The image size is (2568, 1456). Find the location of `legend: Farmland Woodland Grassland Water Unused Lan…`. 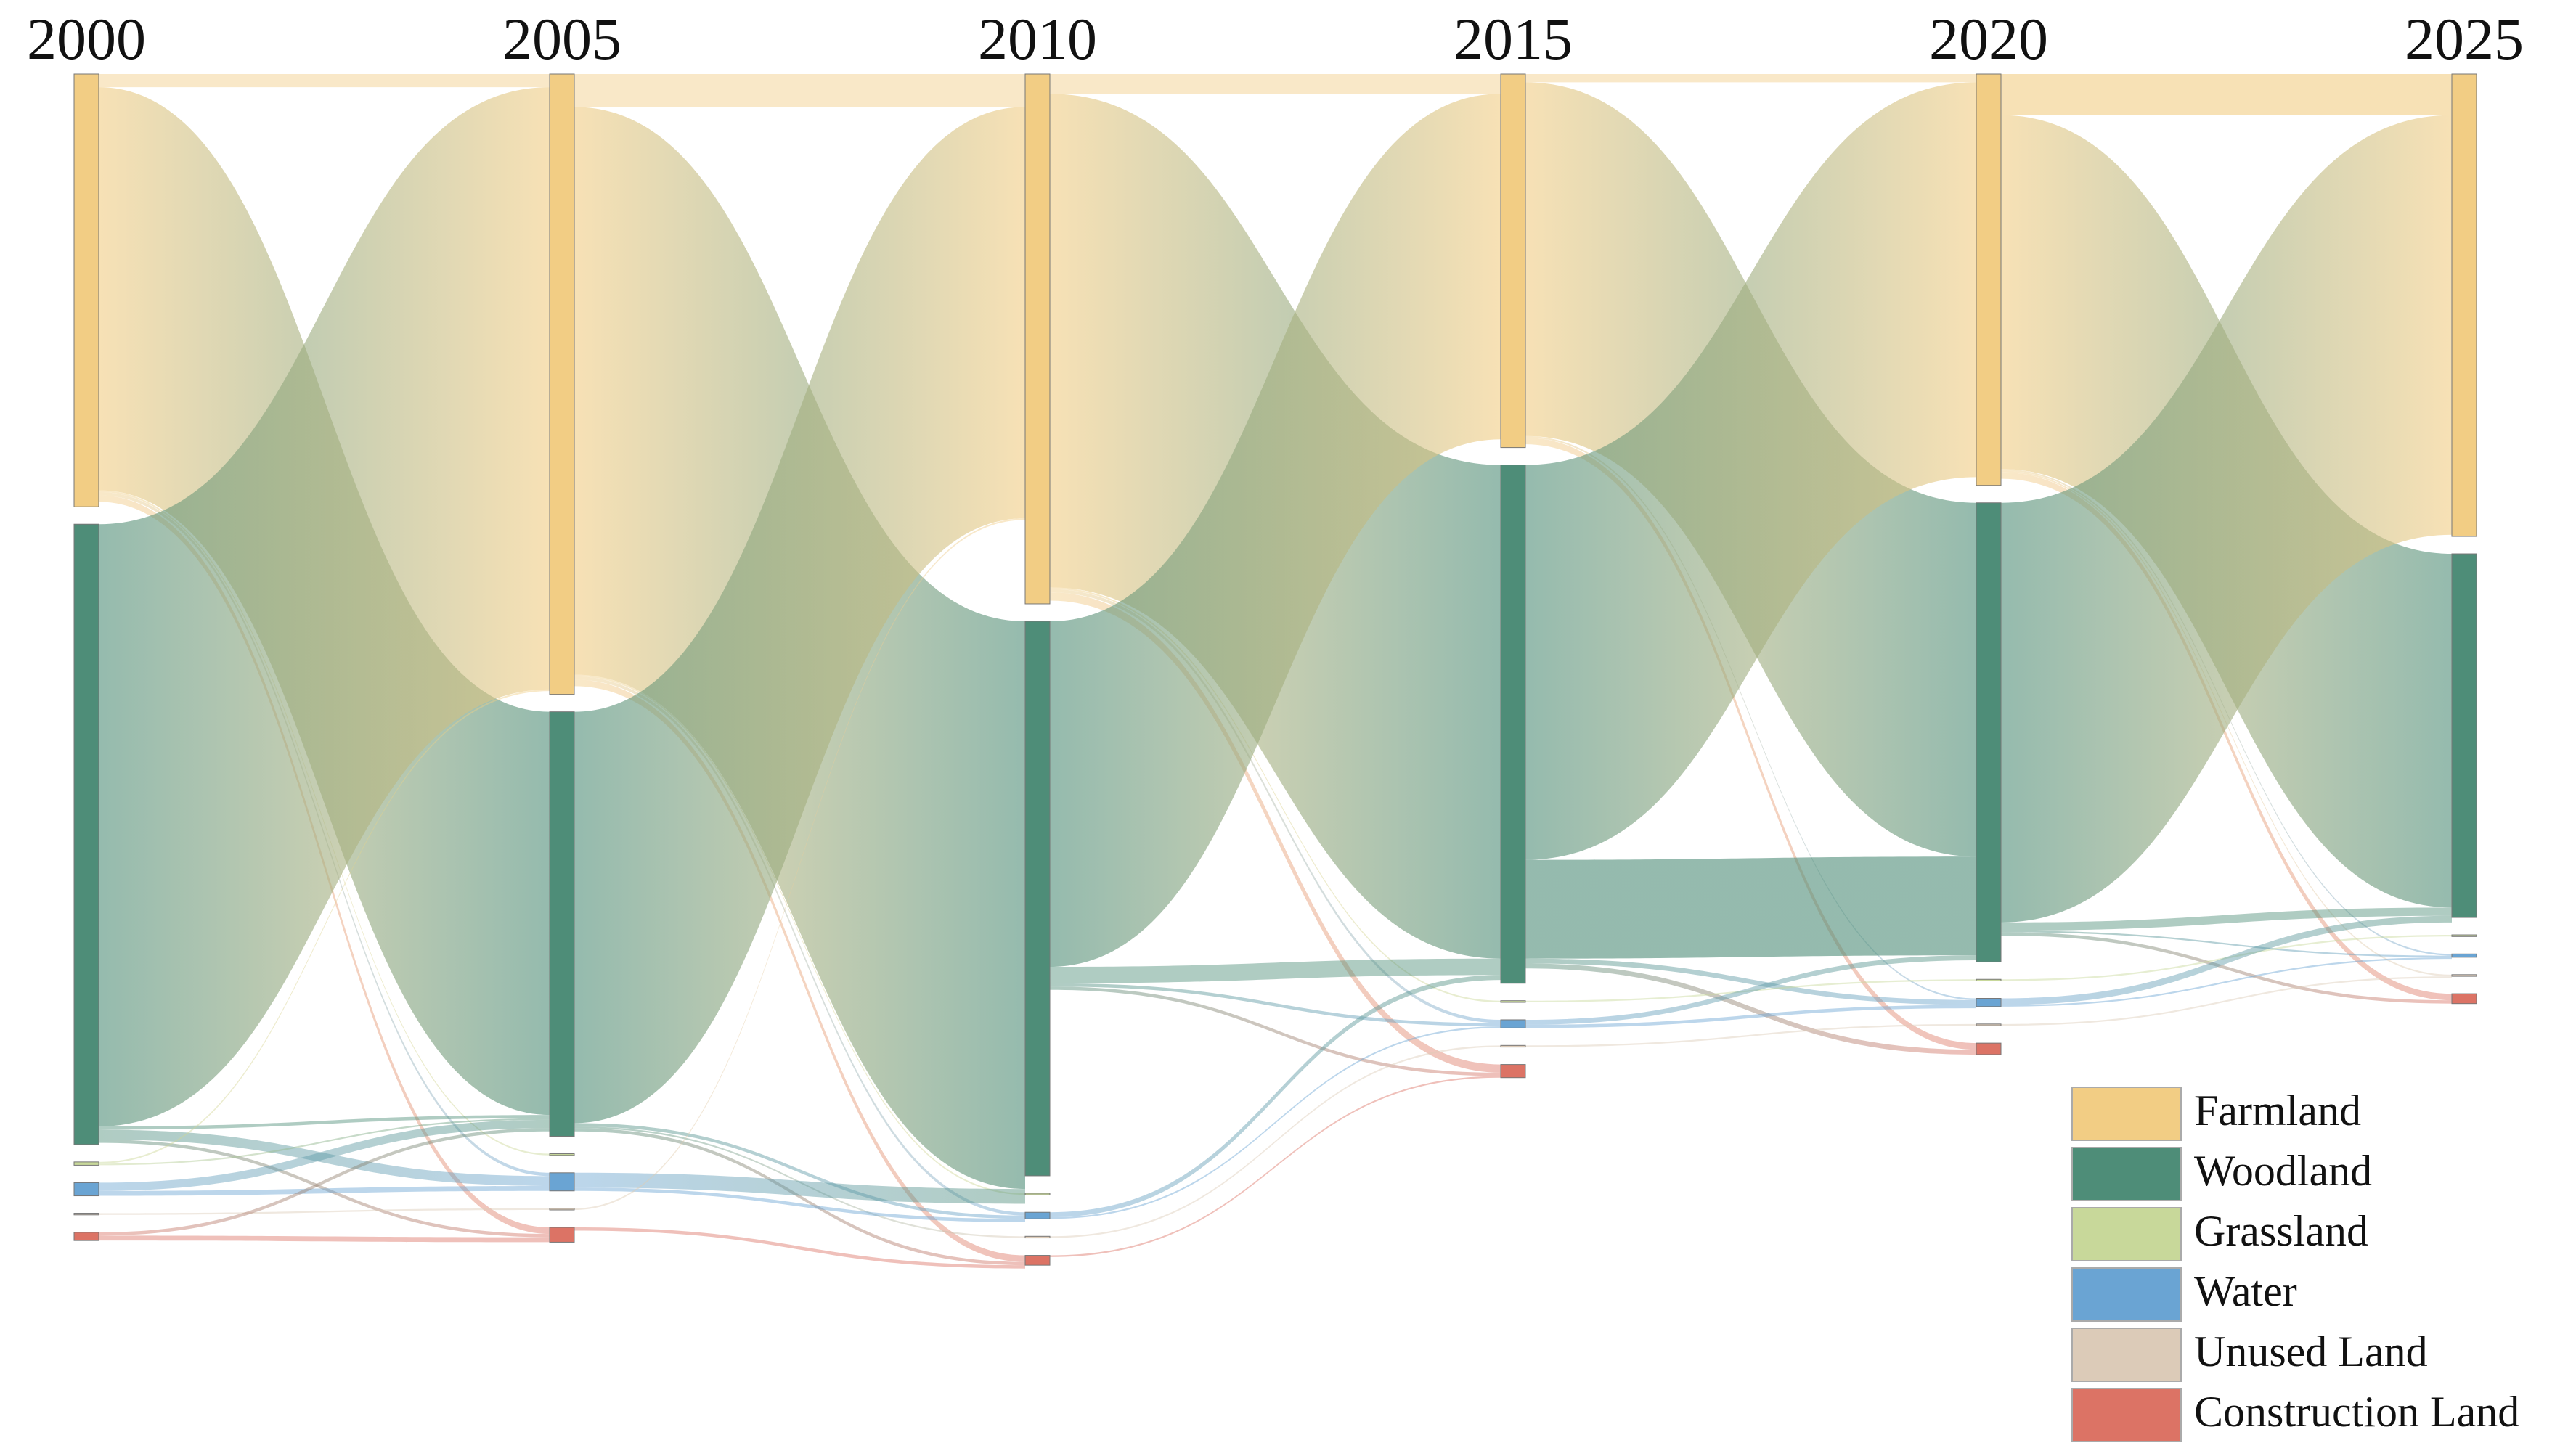

legend: Farmland Woodland Grassland Water Unused Lan… is located at coordinates (2295, 1264).